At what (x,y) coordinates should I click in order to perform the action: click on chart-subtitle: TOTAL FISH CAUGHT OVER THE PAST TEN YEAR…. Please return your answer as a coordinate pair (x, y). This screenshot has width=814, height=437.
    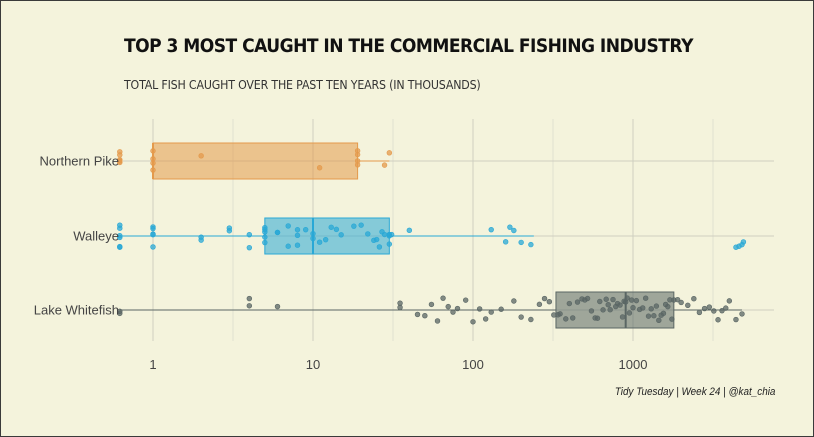
    Looking at the image, I should click on (302, 85).